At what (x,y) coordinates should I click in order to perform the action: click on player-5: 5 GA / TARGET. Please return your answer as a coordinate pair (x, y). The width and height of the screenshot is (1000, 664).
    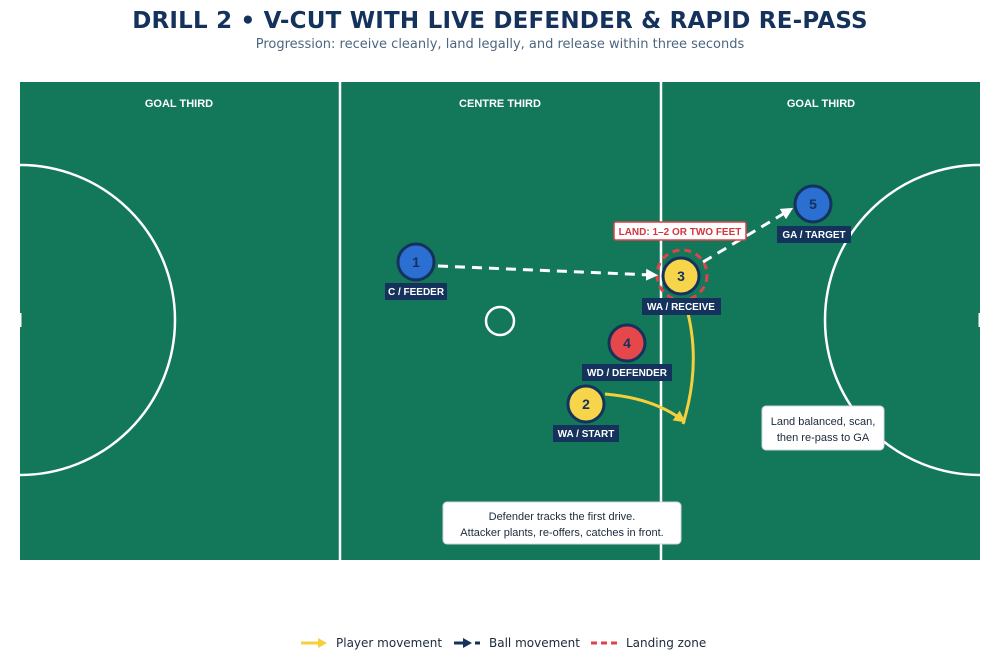
    Looking at the image, I should click on (814, 213).